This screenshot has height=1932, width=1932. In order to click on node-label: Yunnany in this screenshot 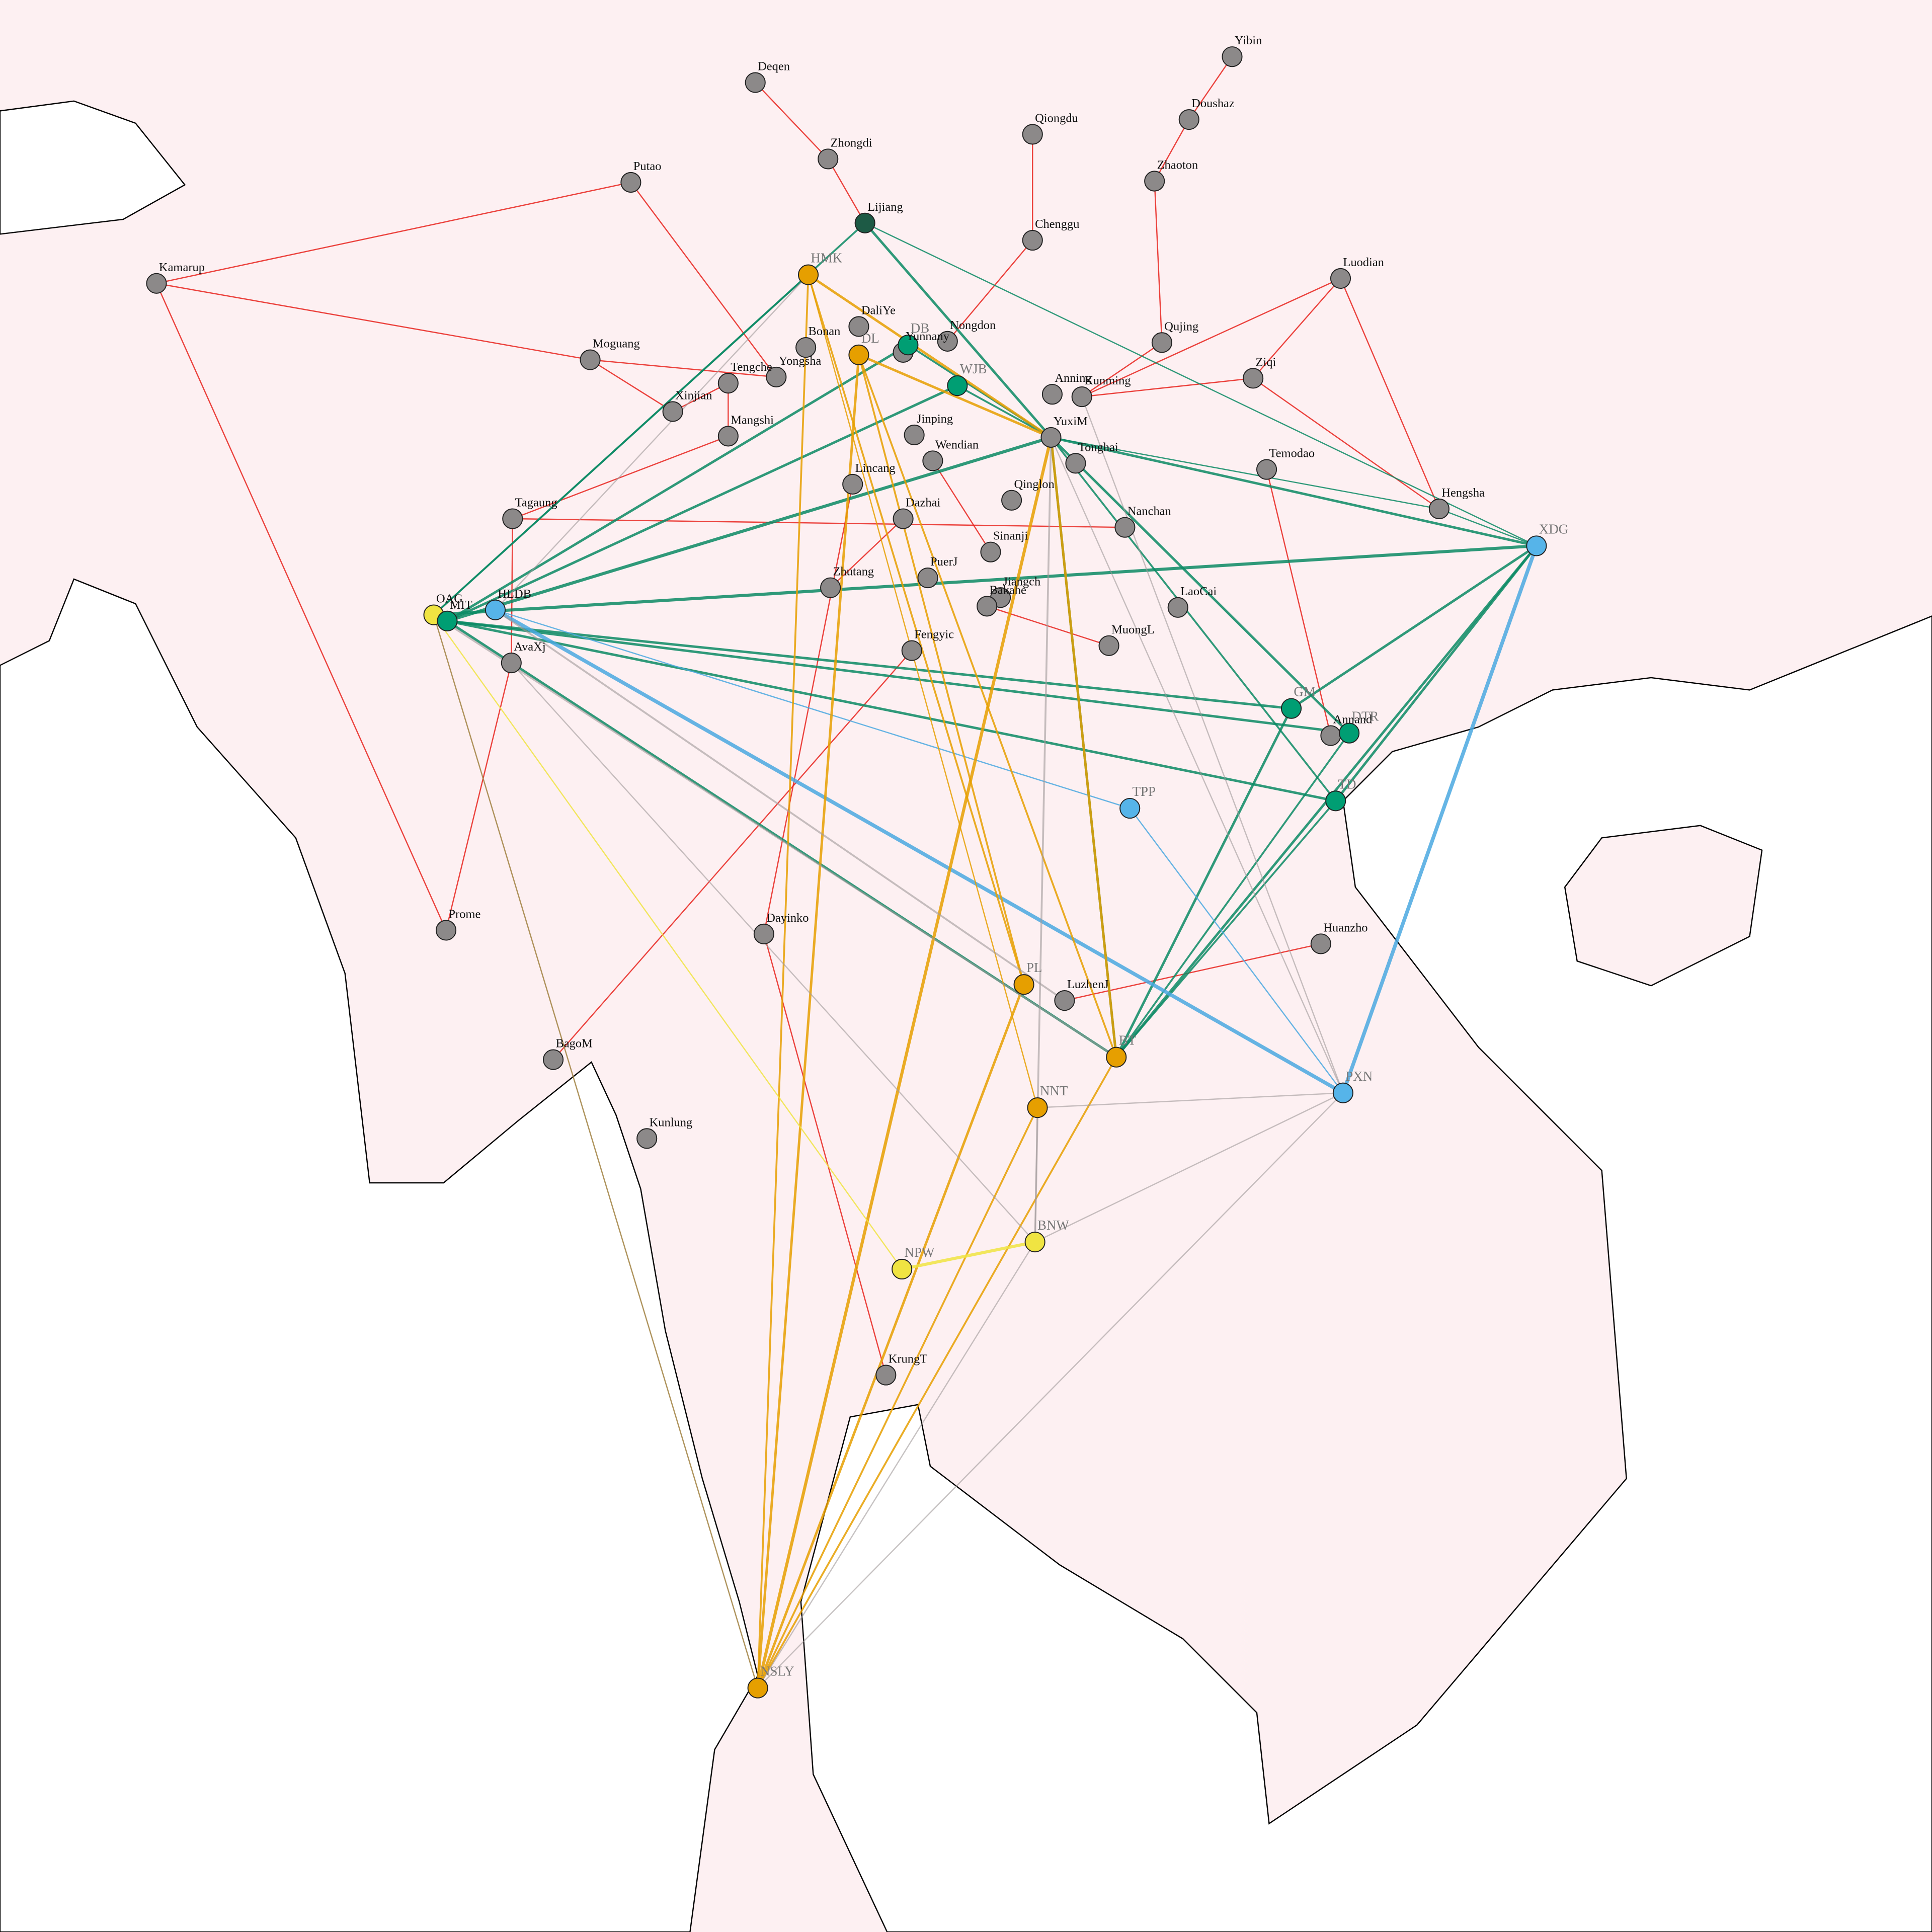, I will do `click(928, 336)`.